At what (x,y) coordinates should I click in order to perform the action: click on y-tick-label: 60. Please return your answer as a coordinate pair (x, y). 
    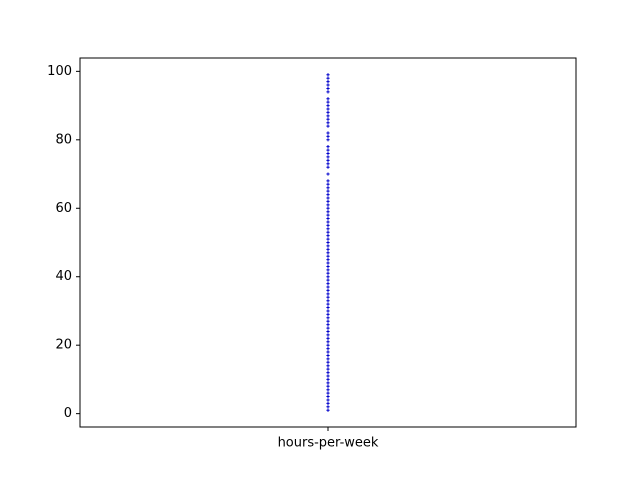
    Looking at the image, I should click on (63, 208).